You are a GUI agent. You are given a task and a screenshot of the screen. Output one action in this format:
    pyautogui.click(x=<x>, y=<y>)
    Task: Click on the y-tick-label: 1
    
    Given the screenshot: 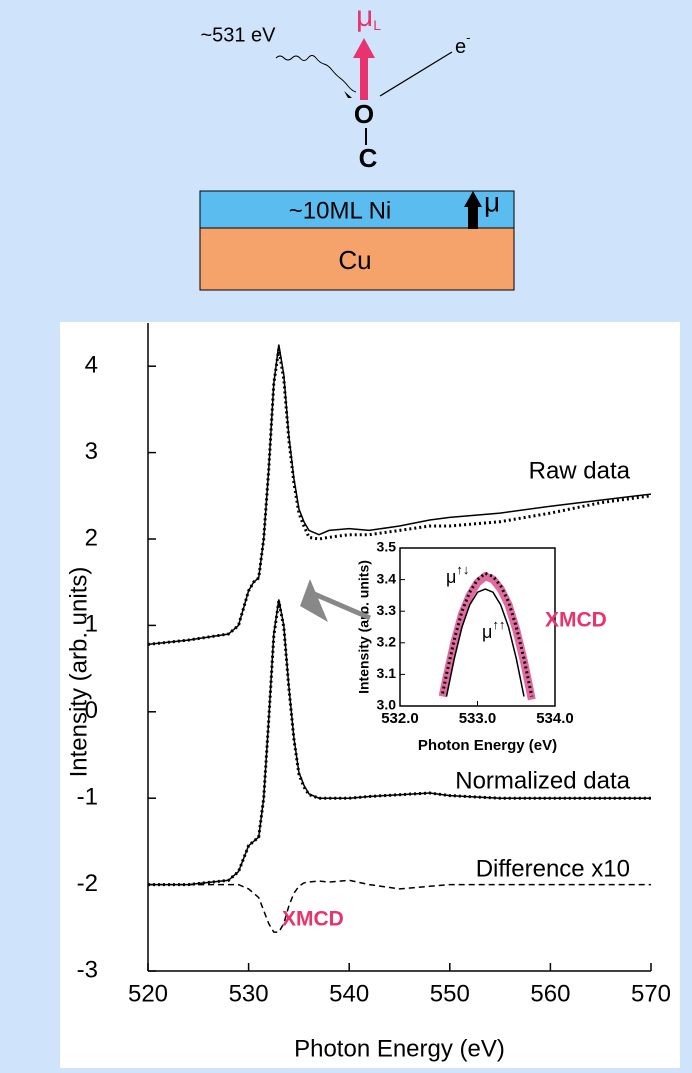 What is the action you would take?
    pyautogui.click(x=91, y=624)
    